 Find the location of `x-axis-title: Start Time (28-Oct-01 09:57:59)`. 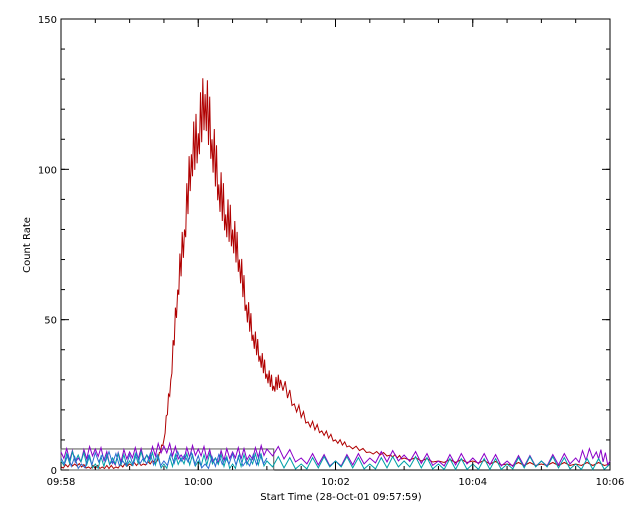

x-axis-title: Start Time (28-Oct-01 09:57:59) is located at coordinates (340, 497).